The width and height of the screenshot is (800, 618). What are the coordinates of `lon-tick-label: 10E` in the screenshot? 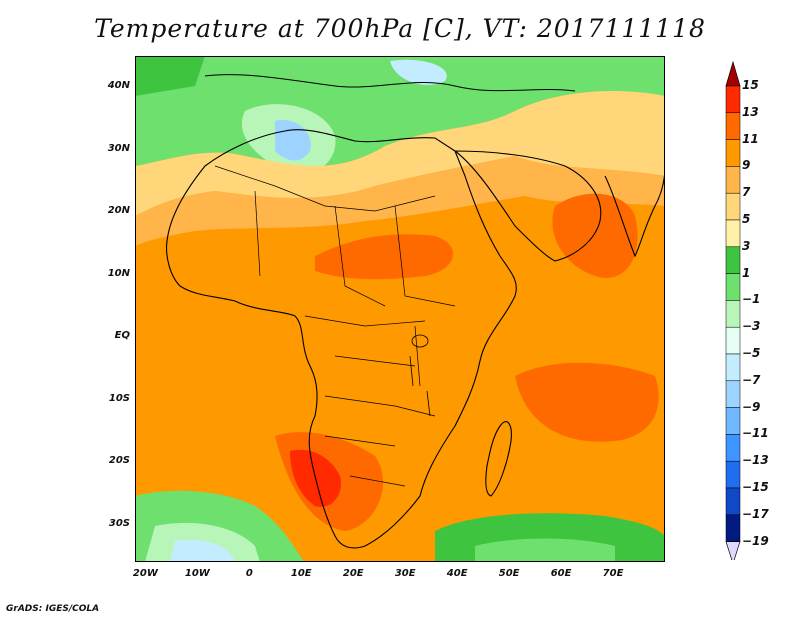 It's located at (301, 573).